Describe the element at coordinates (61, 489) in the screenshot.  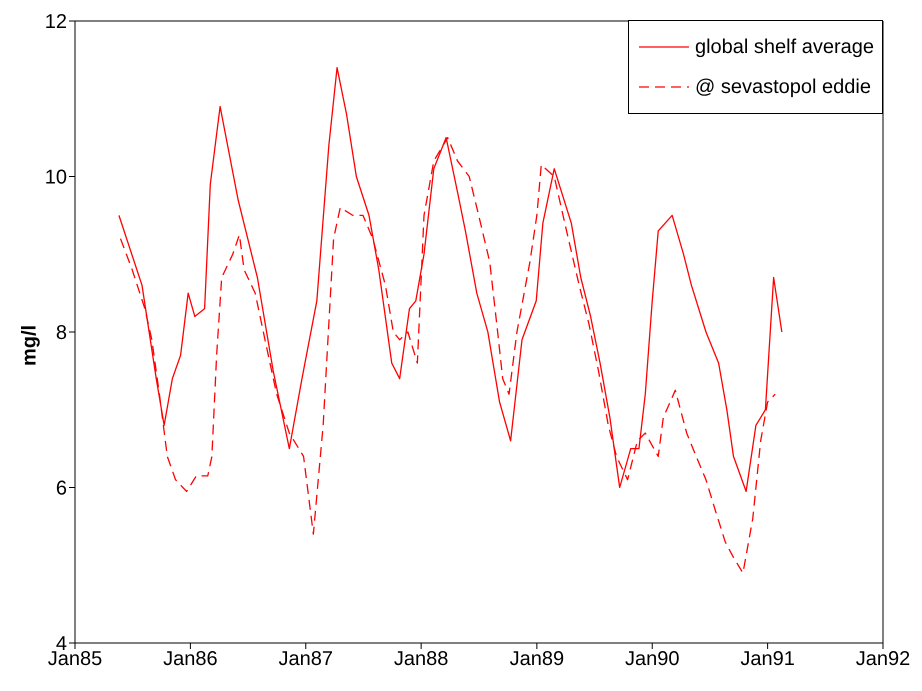
I see `y-tick-label: 6` at that location.